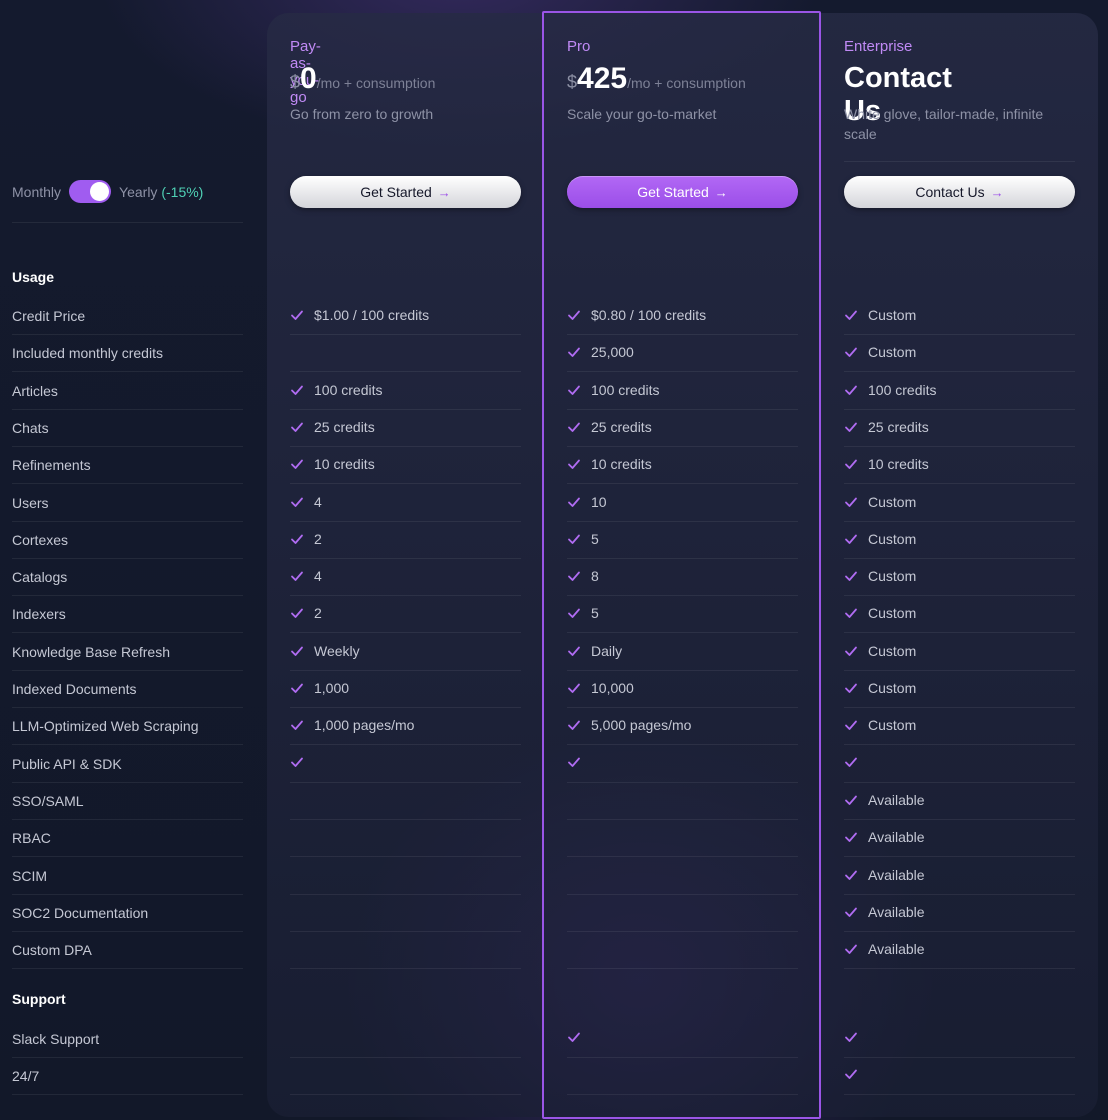 This screenshot has width=1108, height=1120. I want to click on button-label: Get Started, so click(396, 192).